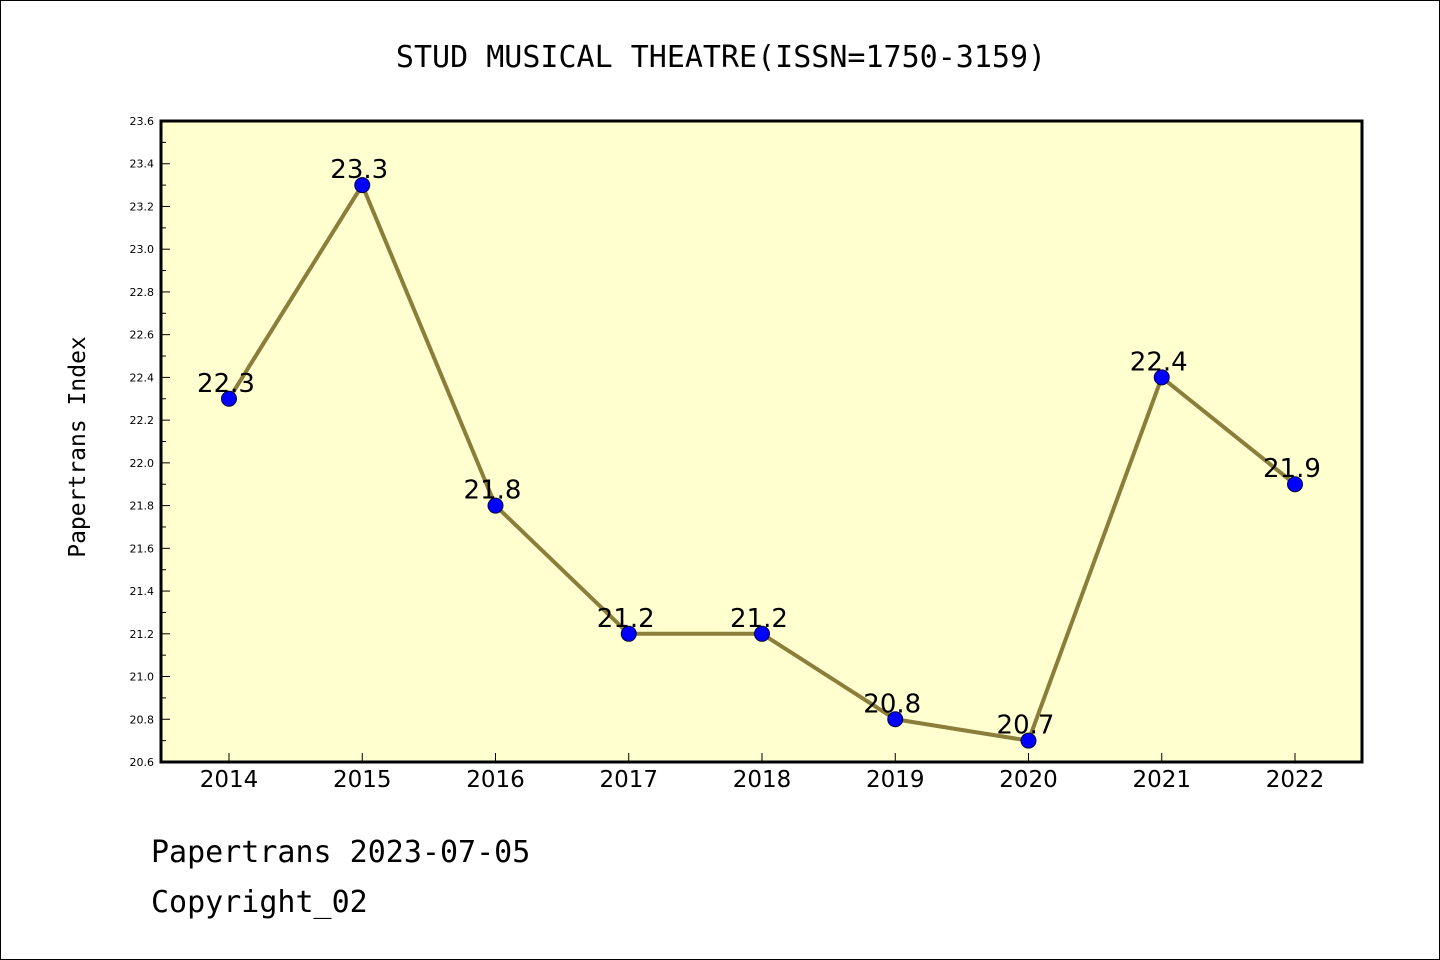 This screenshot has height=960, width=1440. What do you see at coordinates (229, 780) in the screenshot?
I see `x-tick-label: 2014` at bounding box center [229, 780].